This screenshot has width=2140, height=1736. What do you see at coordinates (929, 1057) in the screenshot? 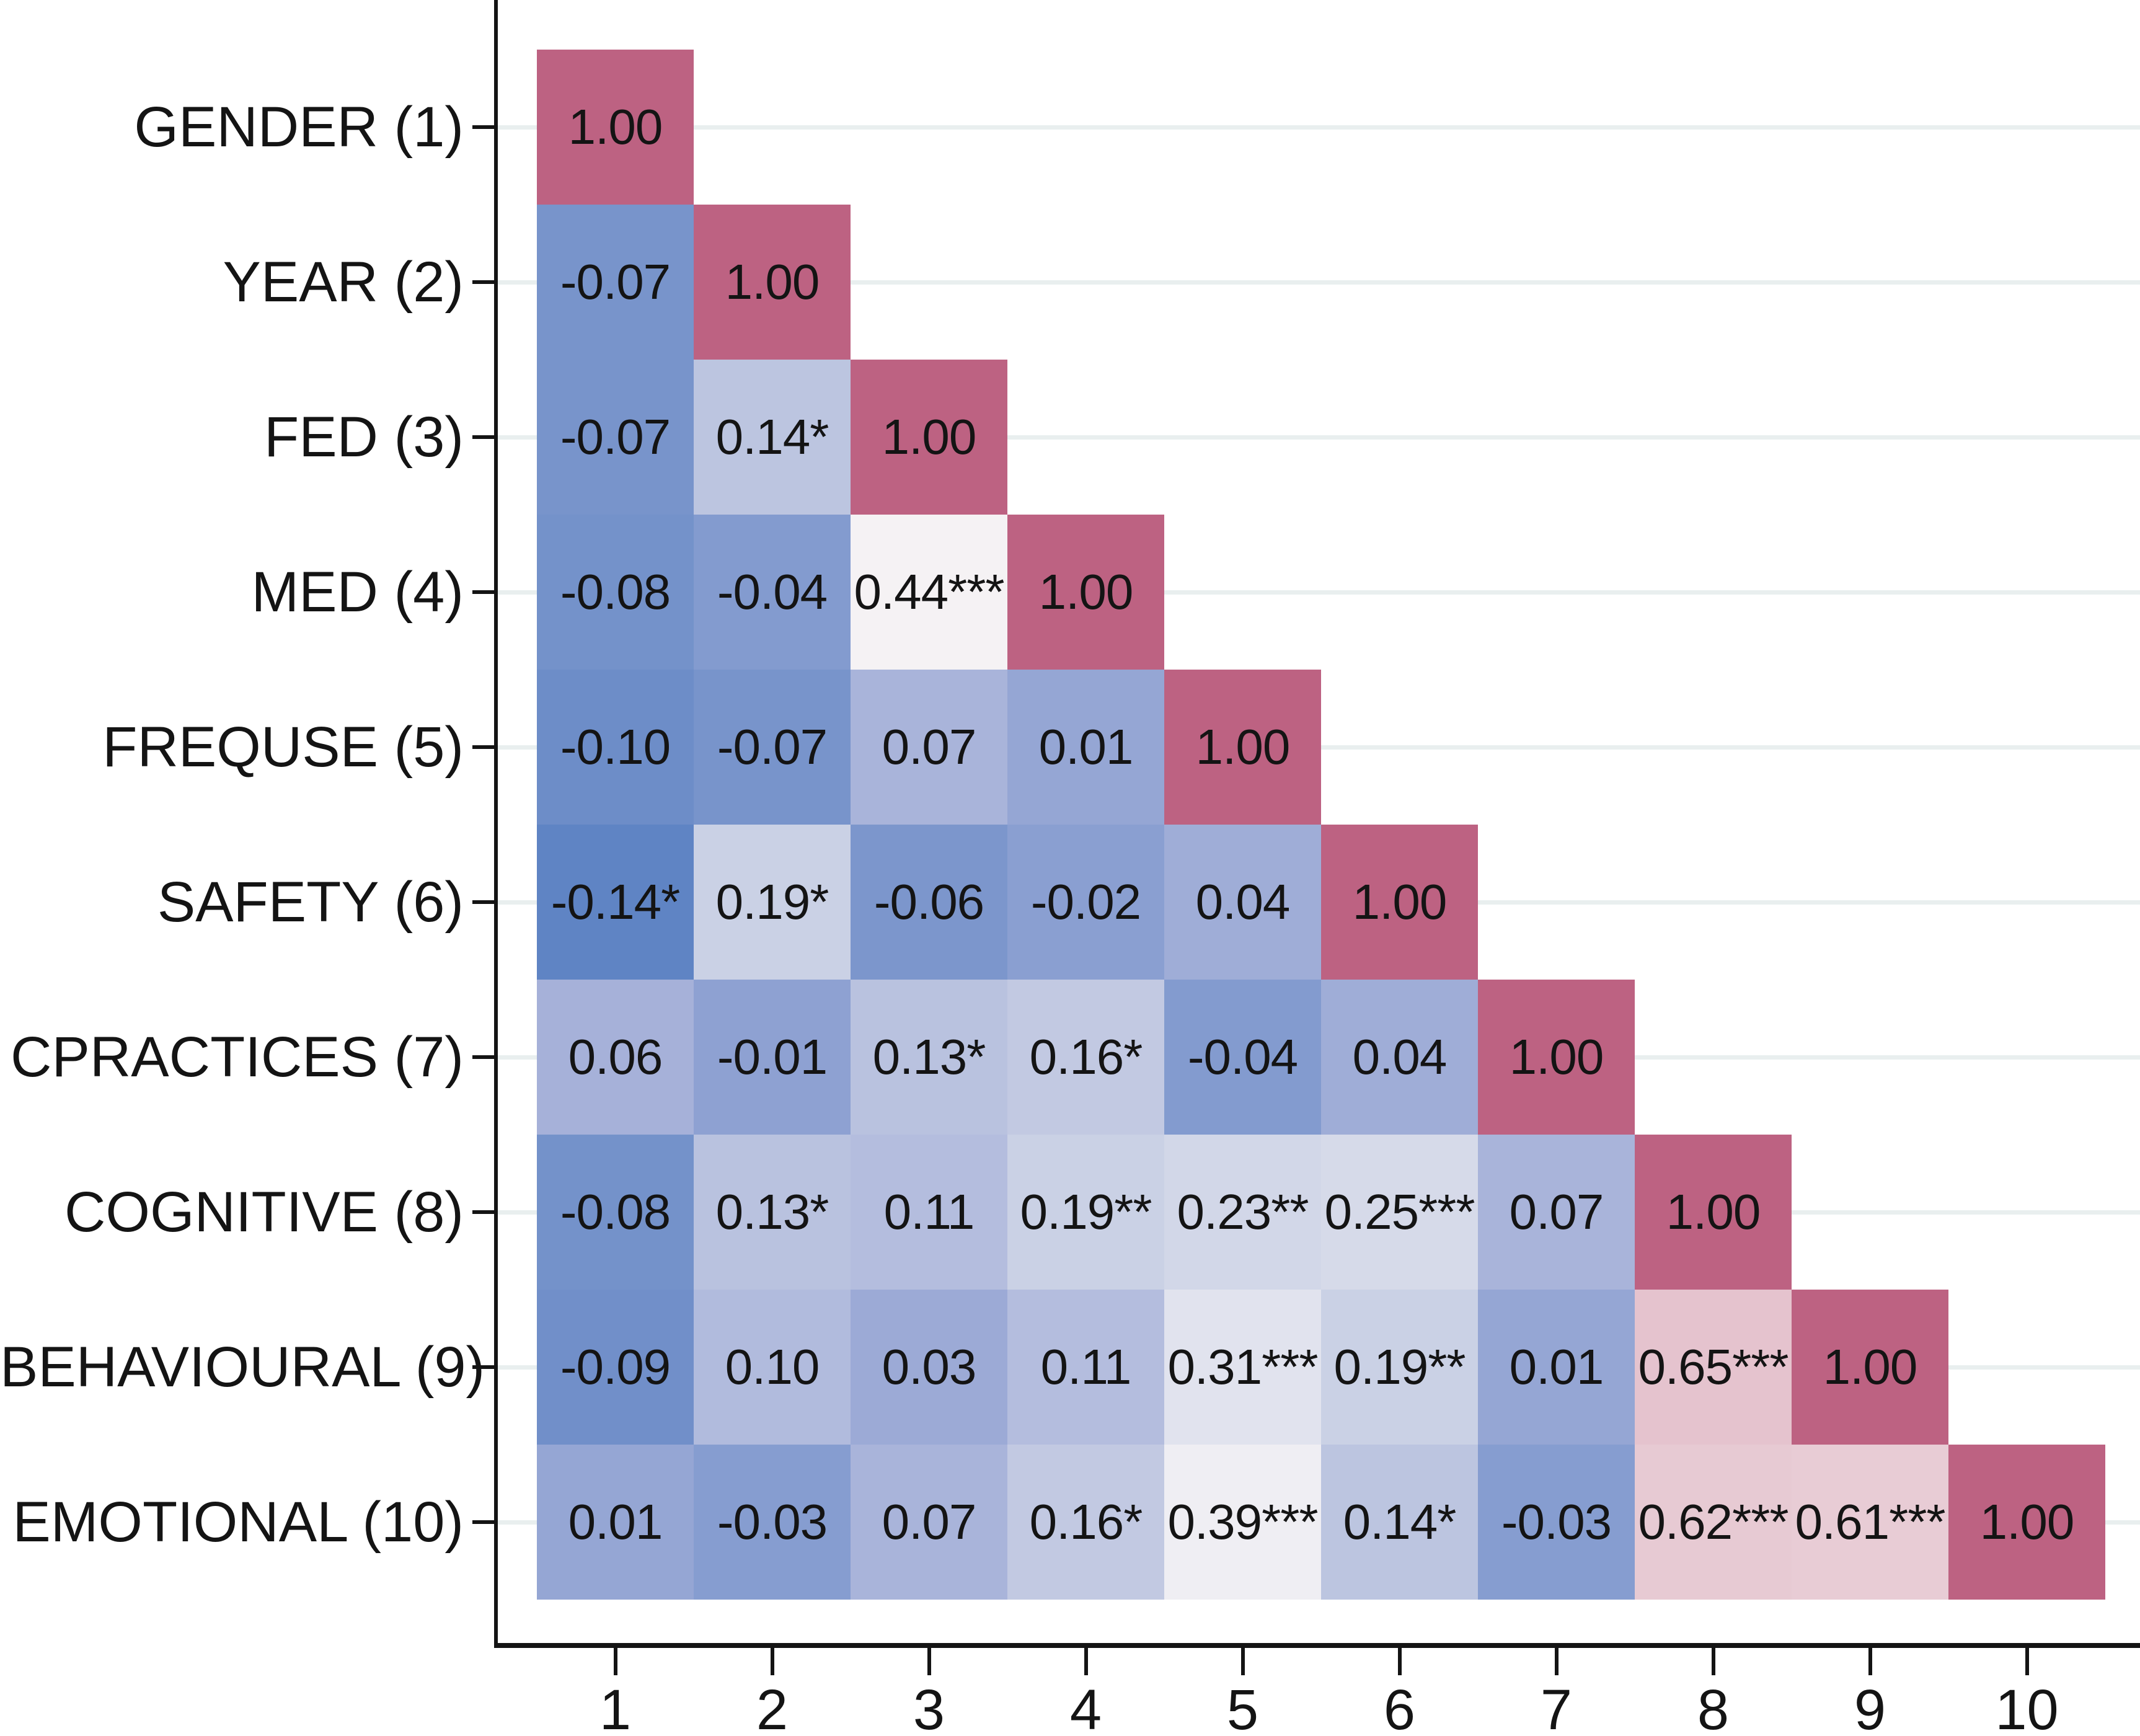
I see `correlation-cell-7-3: 0.13*` at bounding box center [929, 1057].